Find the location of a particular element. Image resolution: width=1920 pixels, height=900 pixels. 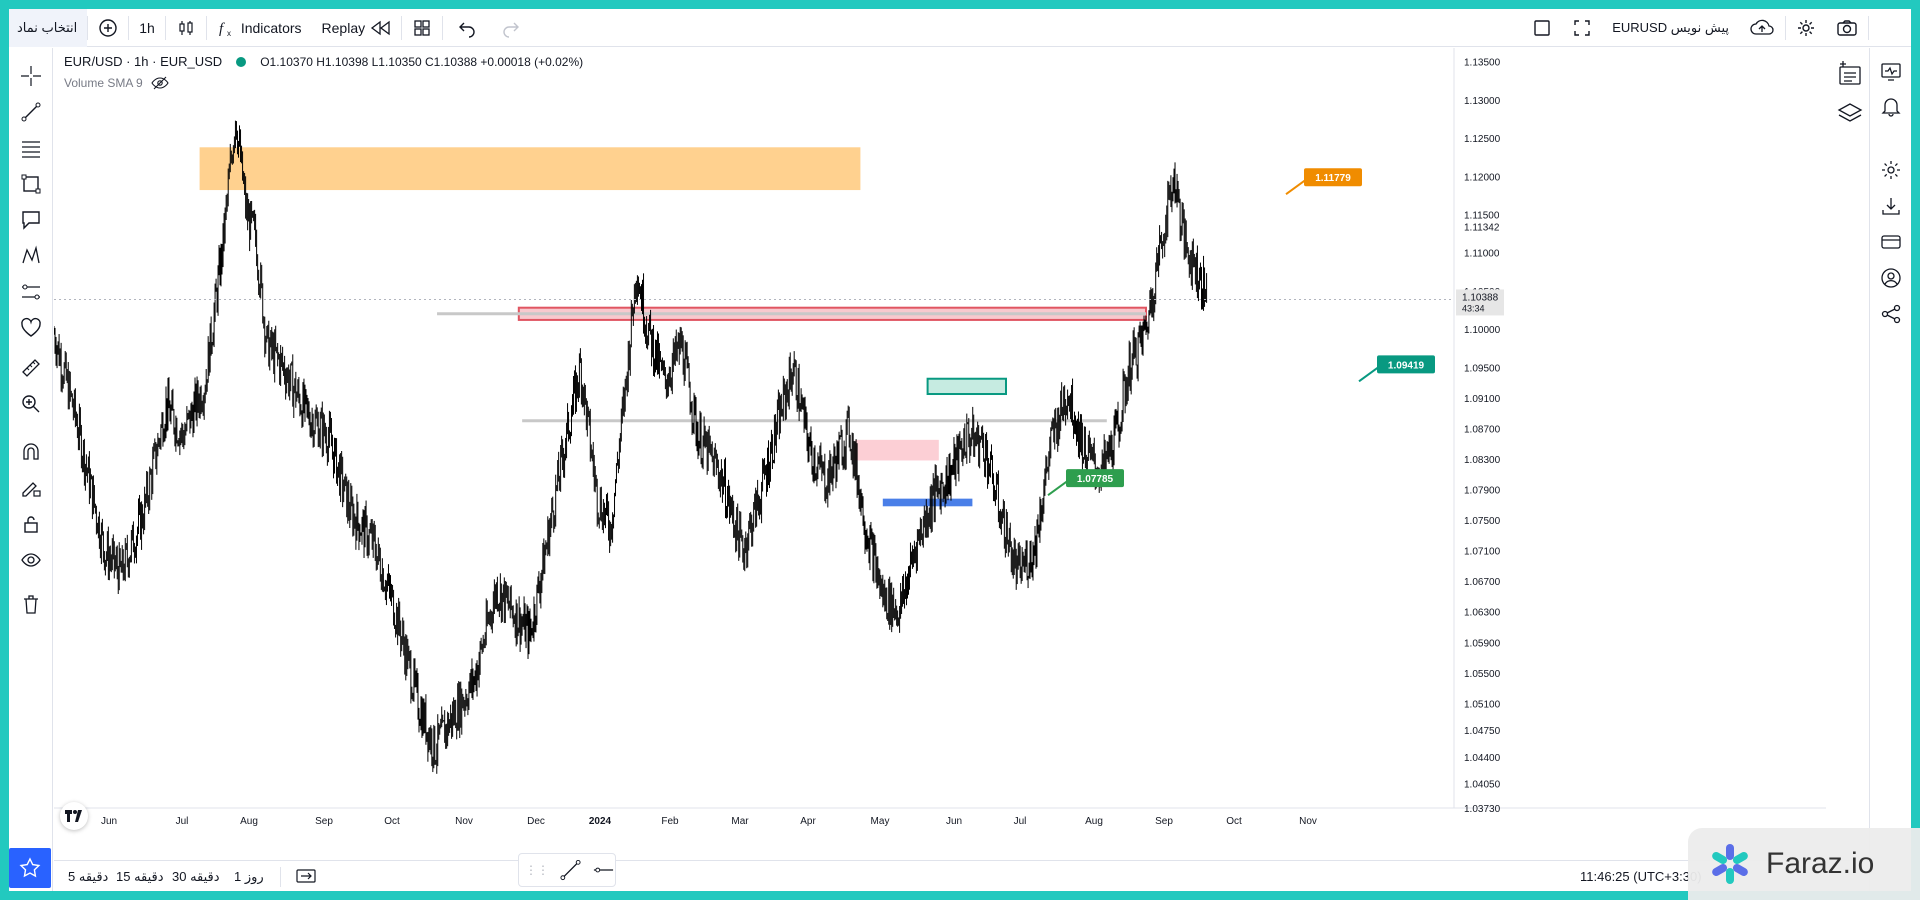

trash-icon is located at coordinates (31, 604).